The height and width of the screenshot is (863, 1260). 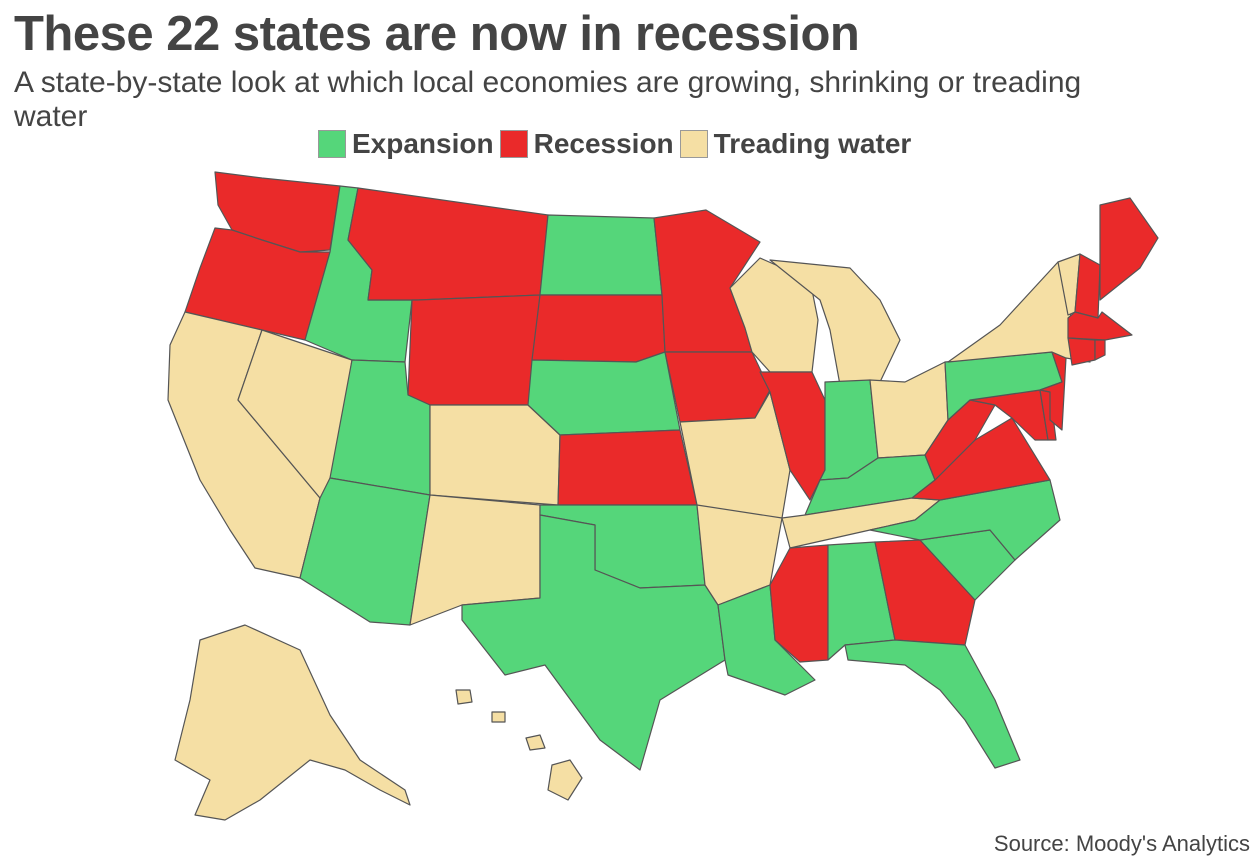 I want to click on legend-label-expansion: Expansion, so click(x=423, y=143).